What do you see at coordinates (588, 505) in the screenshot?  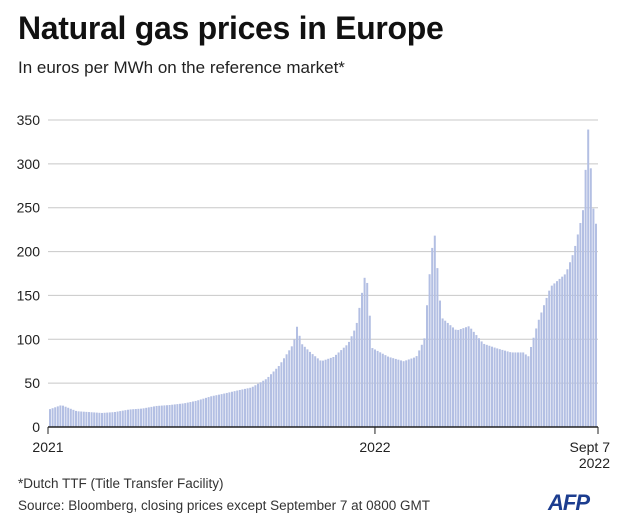 I see `afp-logo: AFP` at bounding box center [588, 505].